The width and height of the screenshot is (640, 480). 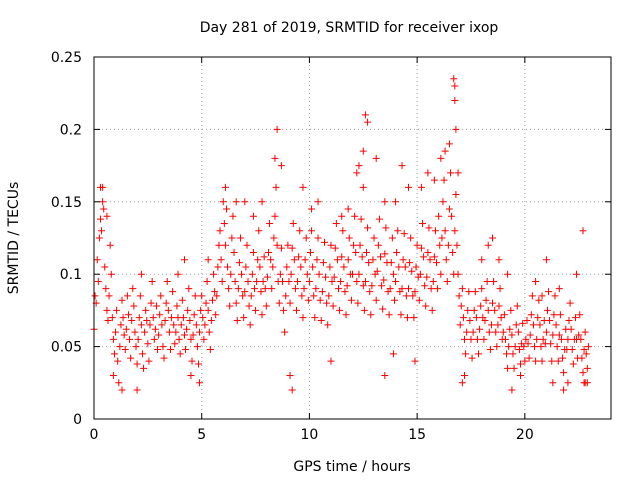 I want to click on y-tick-label: 0.1, so click(x=71, y=275).